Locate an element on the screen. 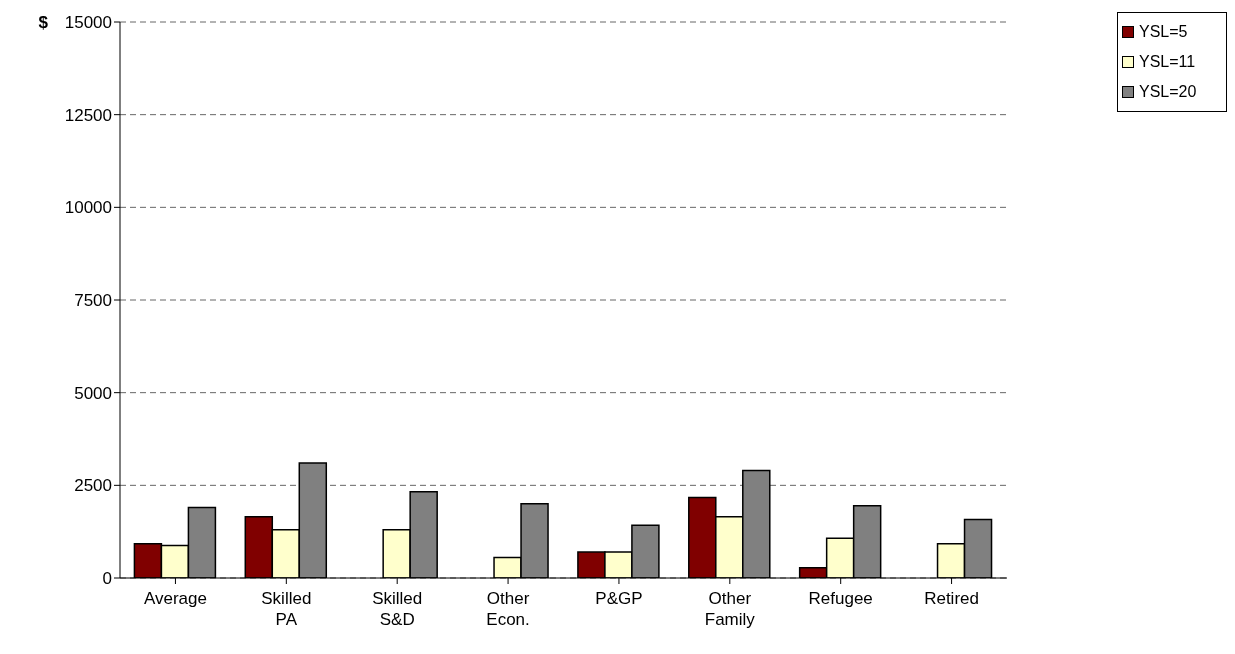 This screenshot has width=1235, height=654. y-tick-label: 10000 is located at coordinates (88, 208).